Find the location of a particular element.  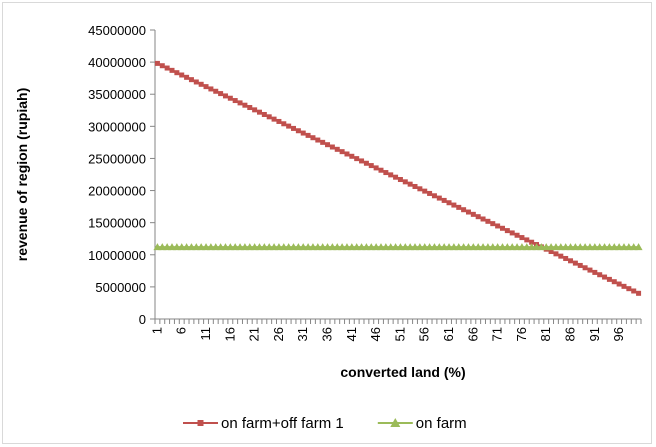

x-tick-label: 21 is located at coordinates (254, 334).